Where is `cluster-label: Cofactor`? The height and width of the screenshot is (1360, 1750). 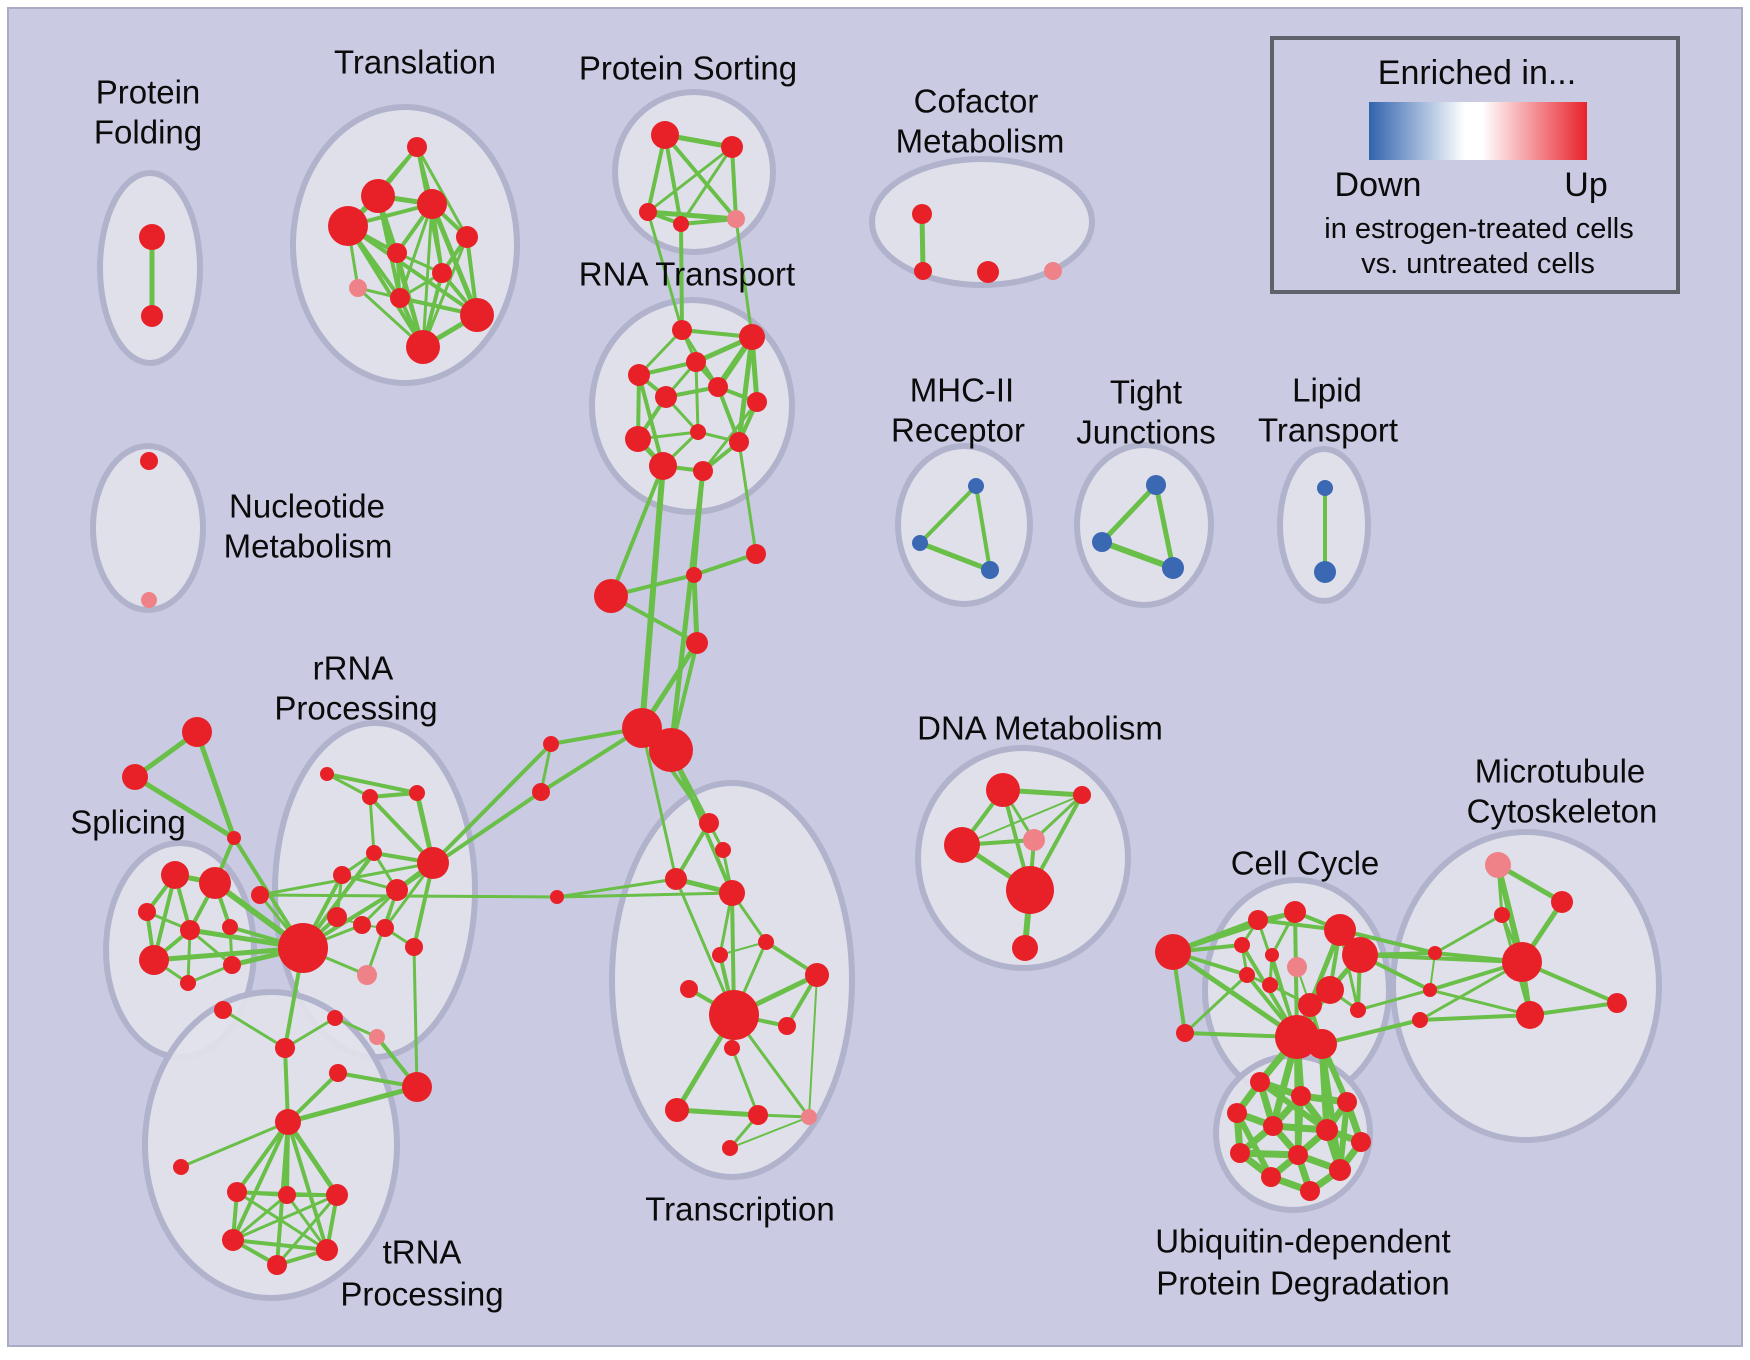
cluster-label: Cofactor is located at coordinates (976, 101).